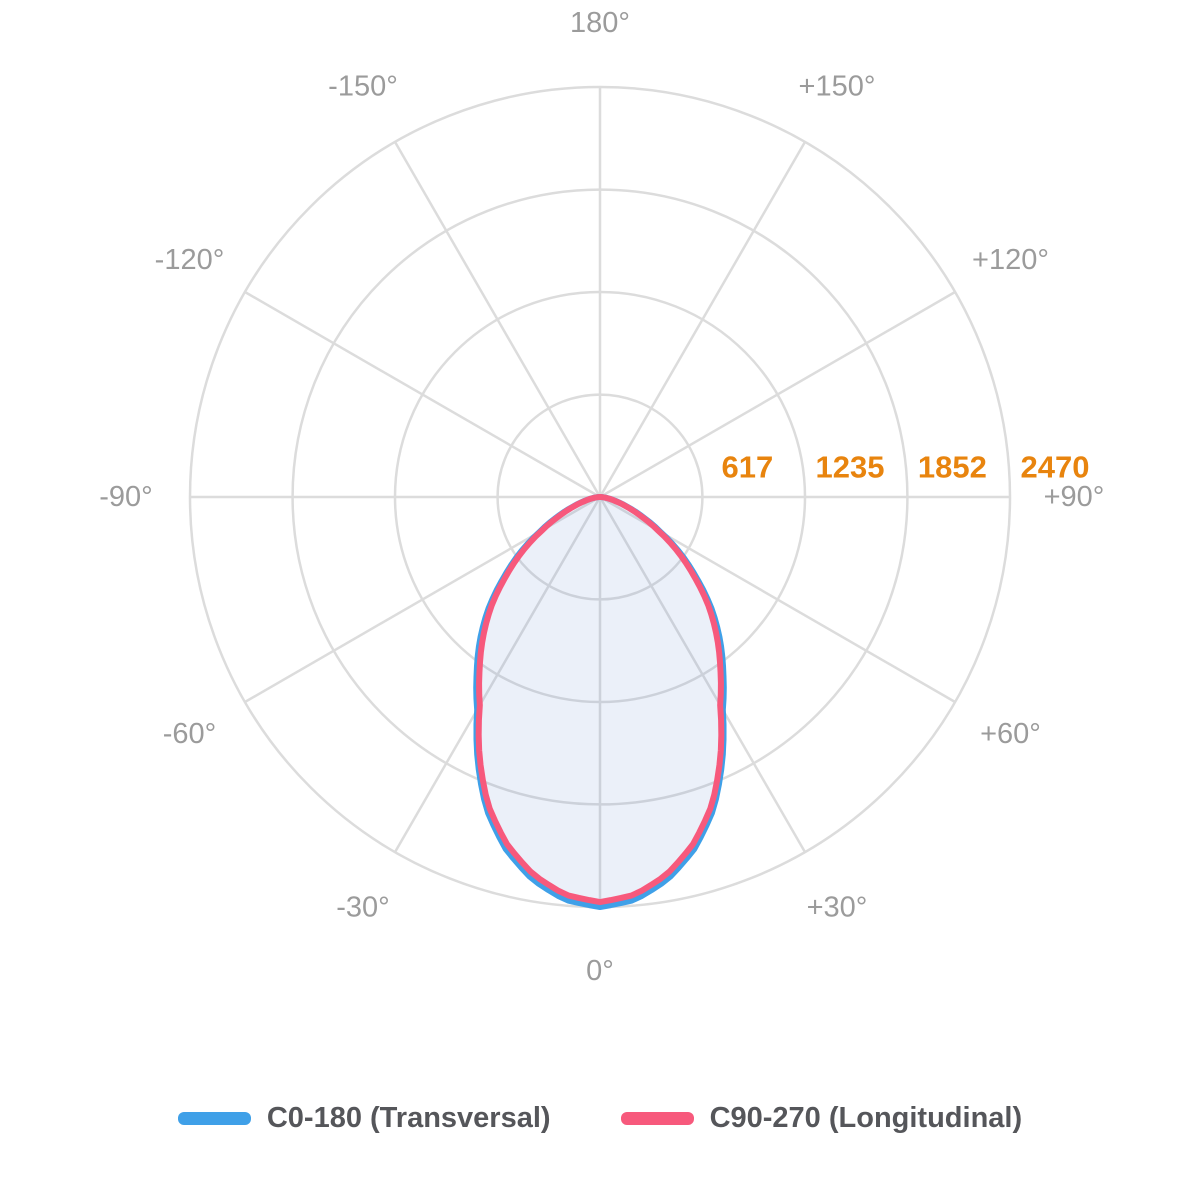  Describe the element at coordinates (1074, 497) in the screenshot. I see `angle-label: +90°` at that location.